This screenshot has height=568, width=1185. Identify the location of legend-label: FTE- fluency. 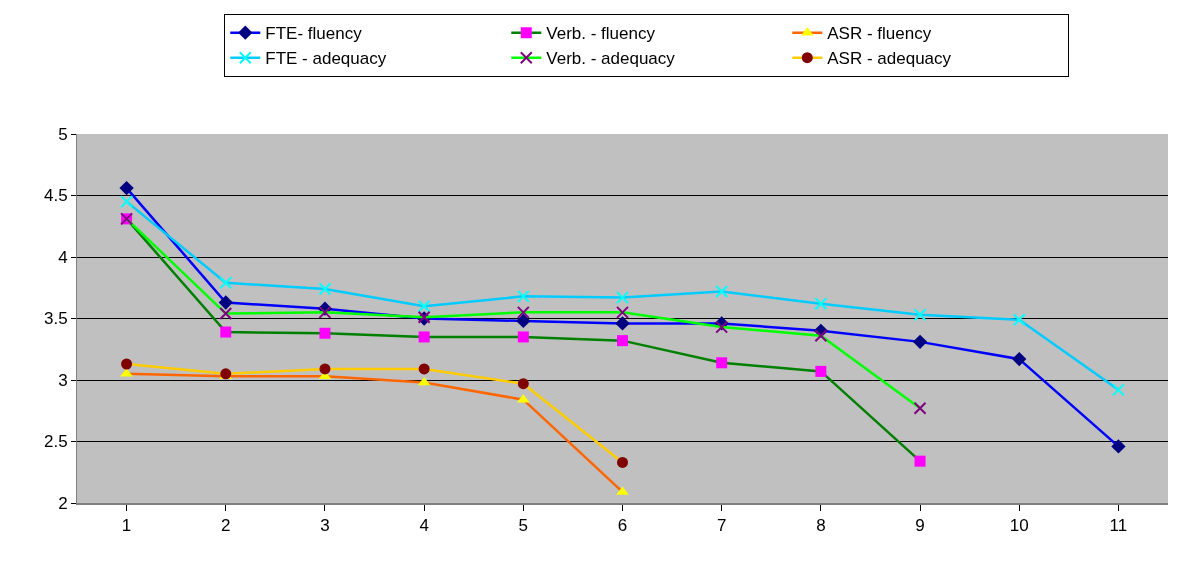
(314, 34).